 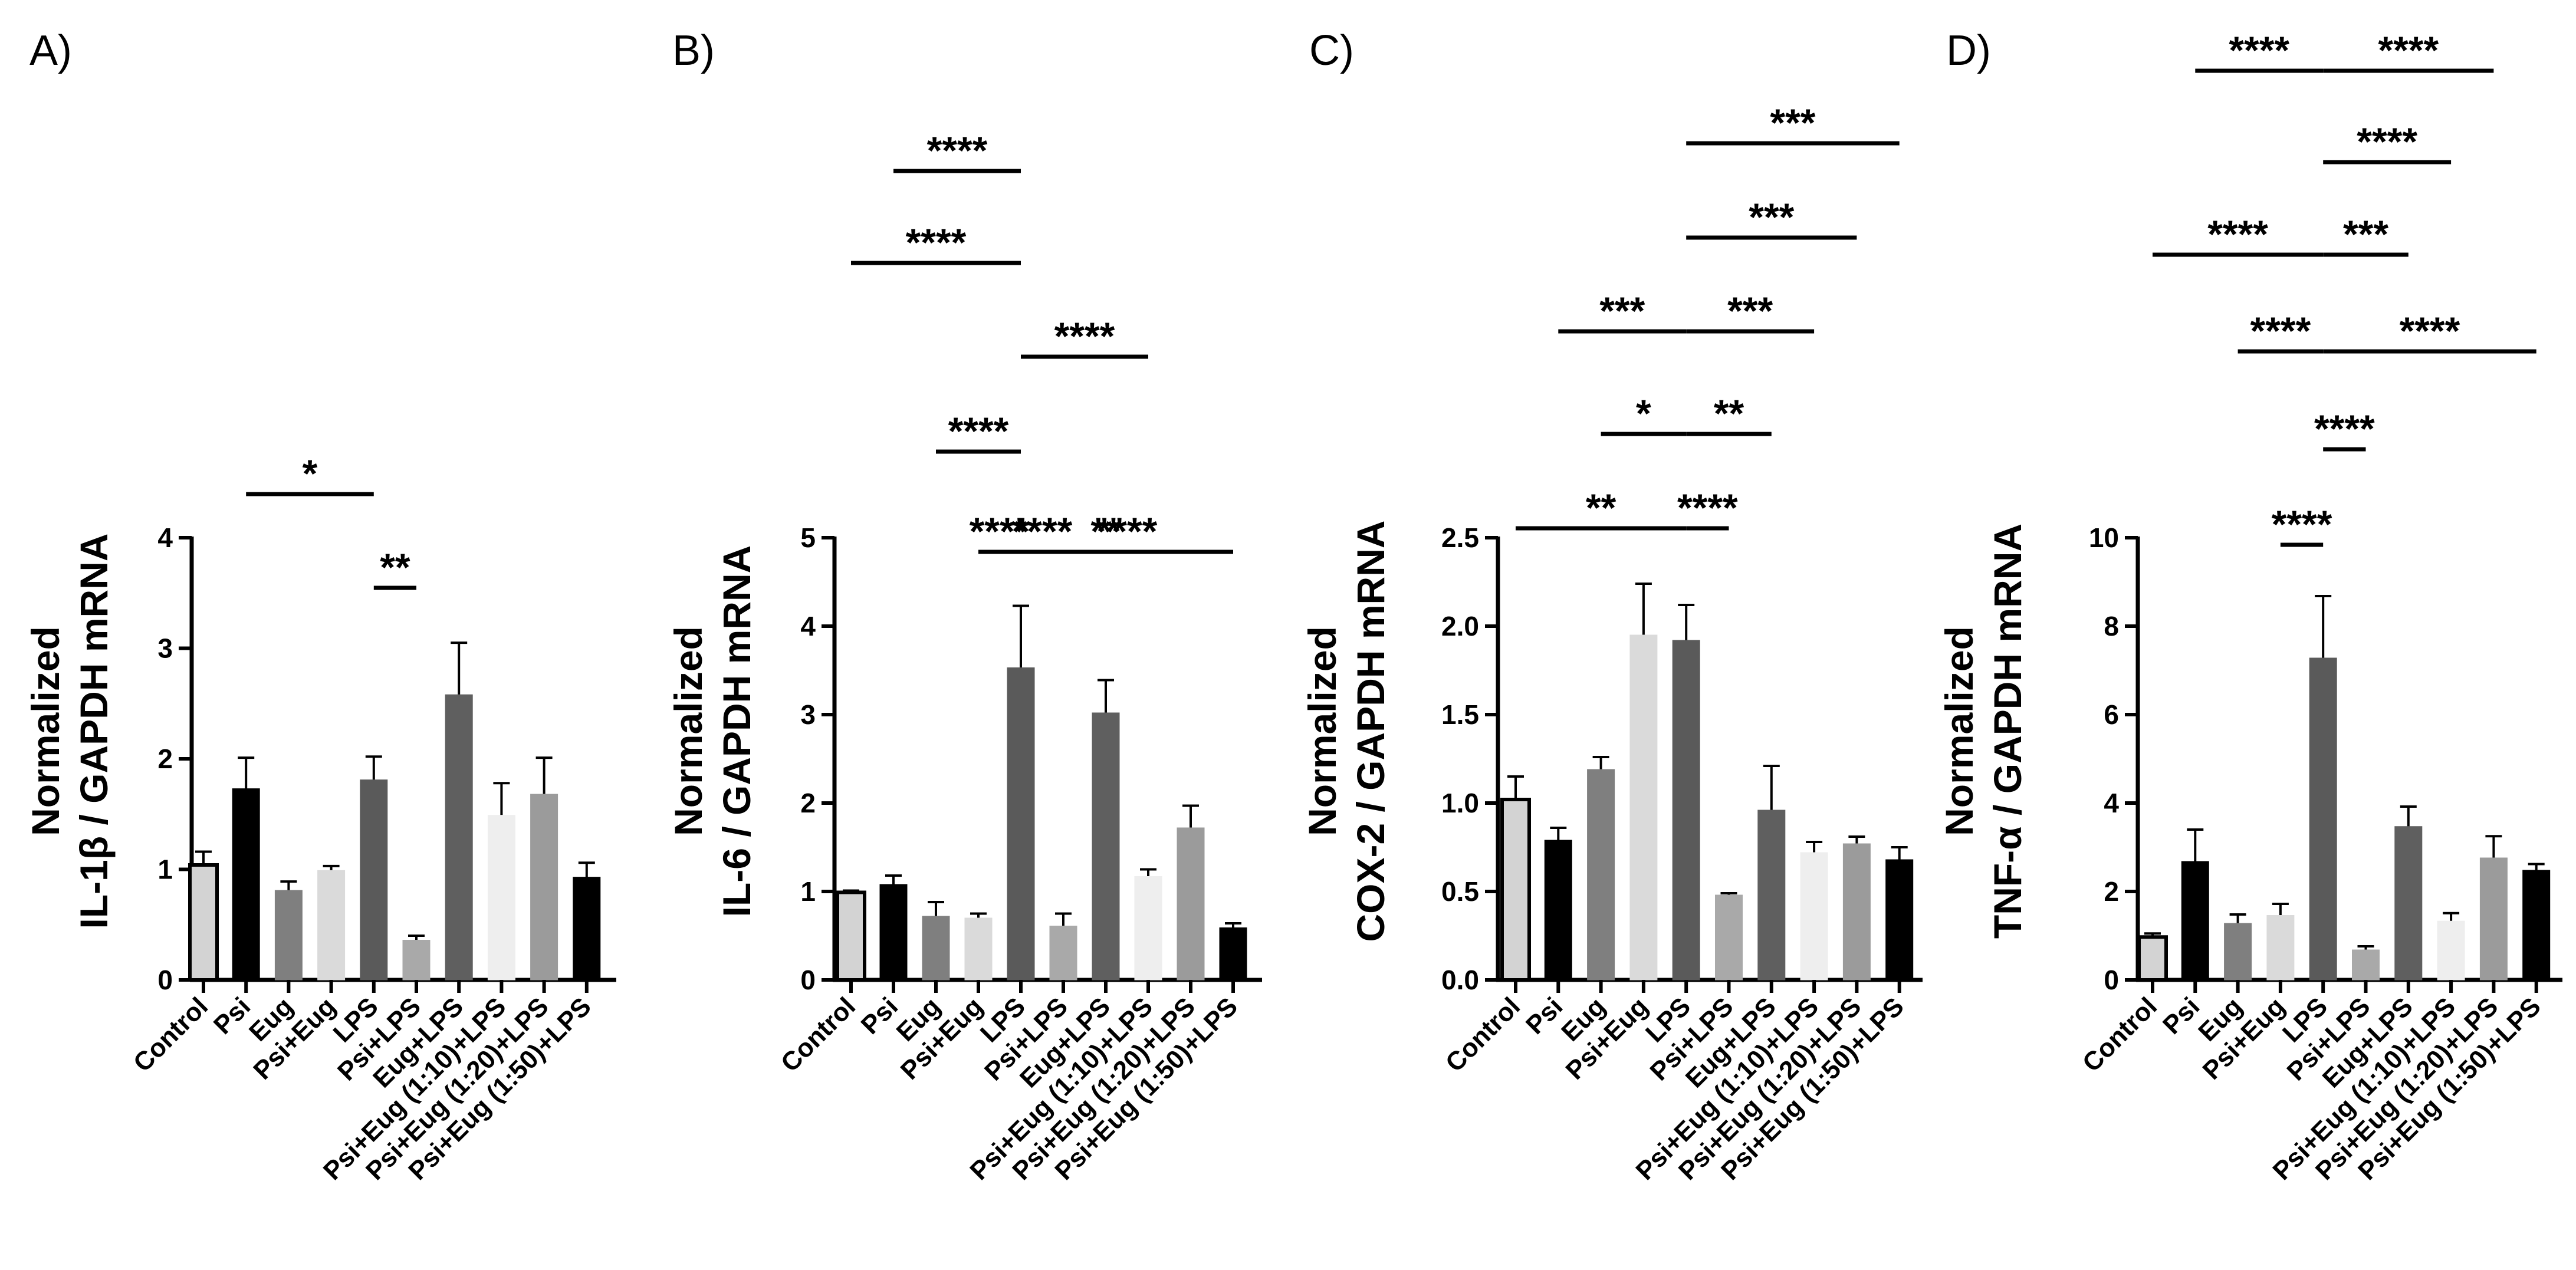 What do you see at coordinates (1460, 626) in the screenshot?
I see `y-tick-label: 2.0` at bounding box center [1460, 626].